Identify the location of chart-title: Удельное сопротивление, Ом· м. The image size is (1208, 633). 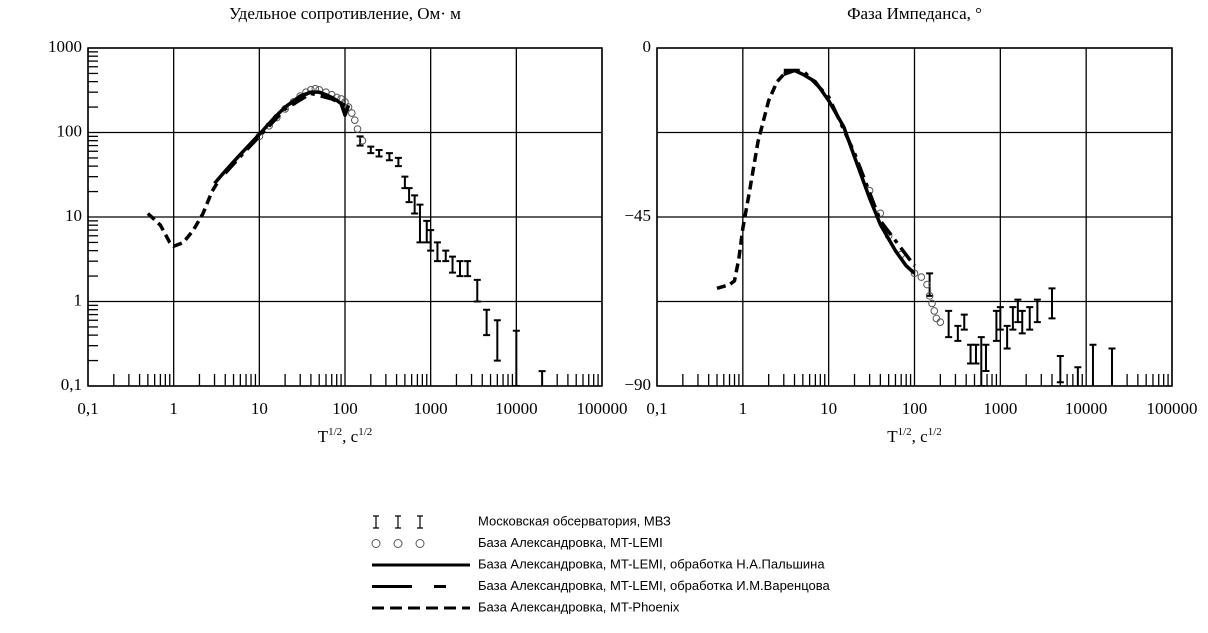
(345, 13).